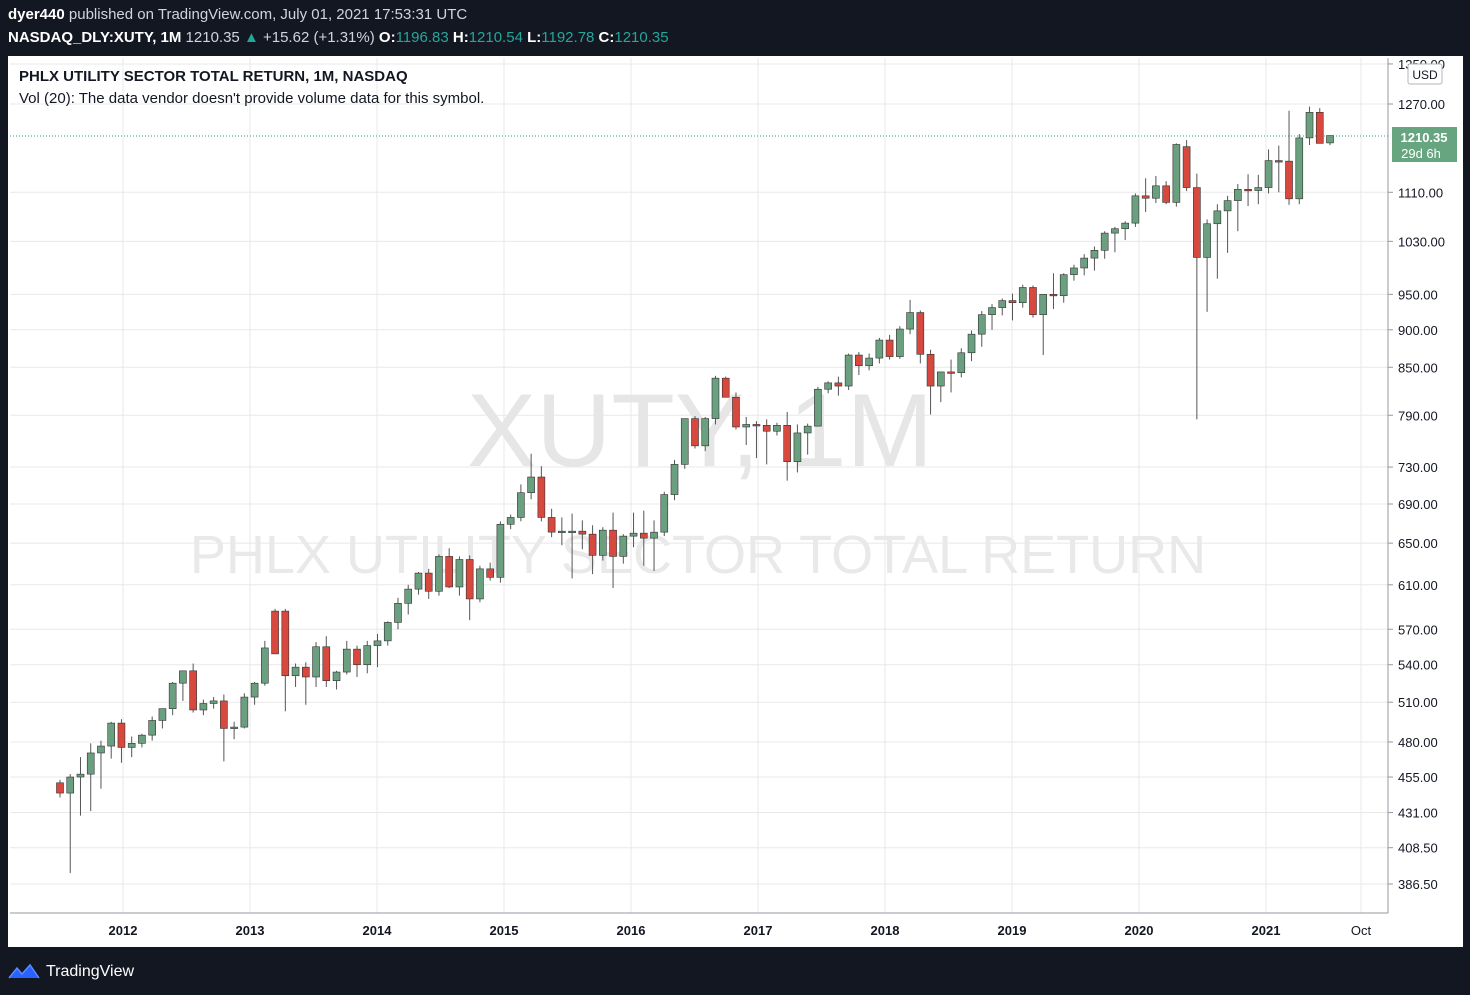 This screenshot has height=995, width=1470. Describe the element at coordinates (36, 14) in the screenshot. I see `author-name: dyer440` at that location.